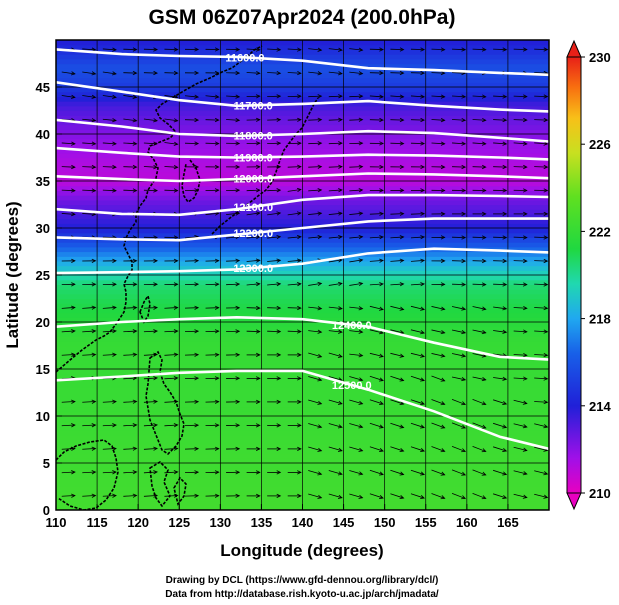 This screenshot has width=619, height=605. Describe the element at coordinates (244, 58) in the screenshot. I see `contour-label: 11600.0` at that location.